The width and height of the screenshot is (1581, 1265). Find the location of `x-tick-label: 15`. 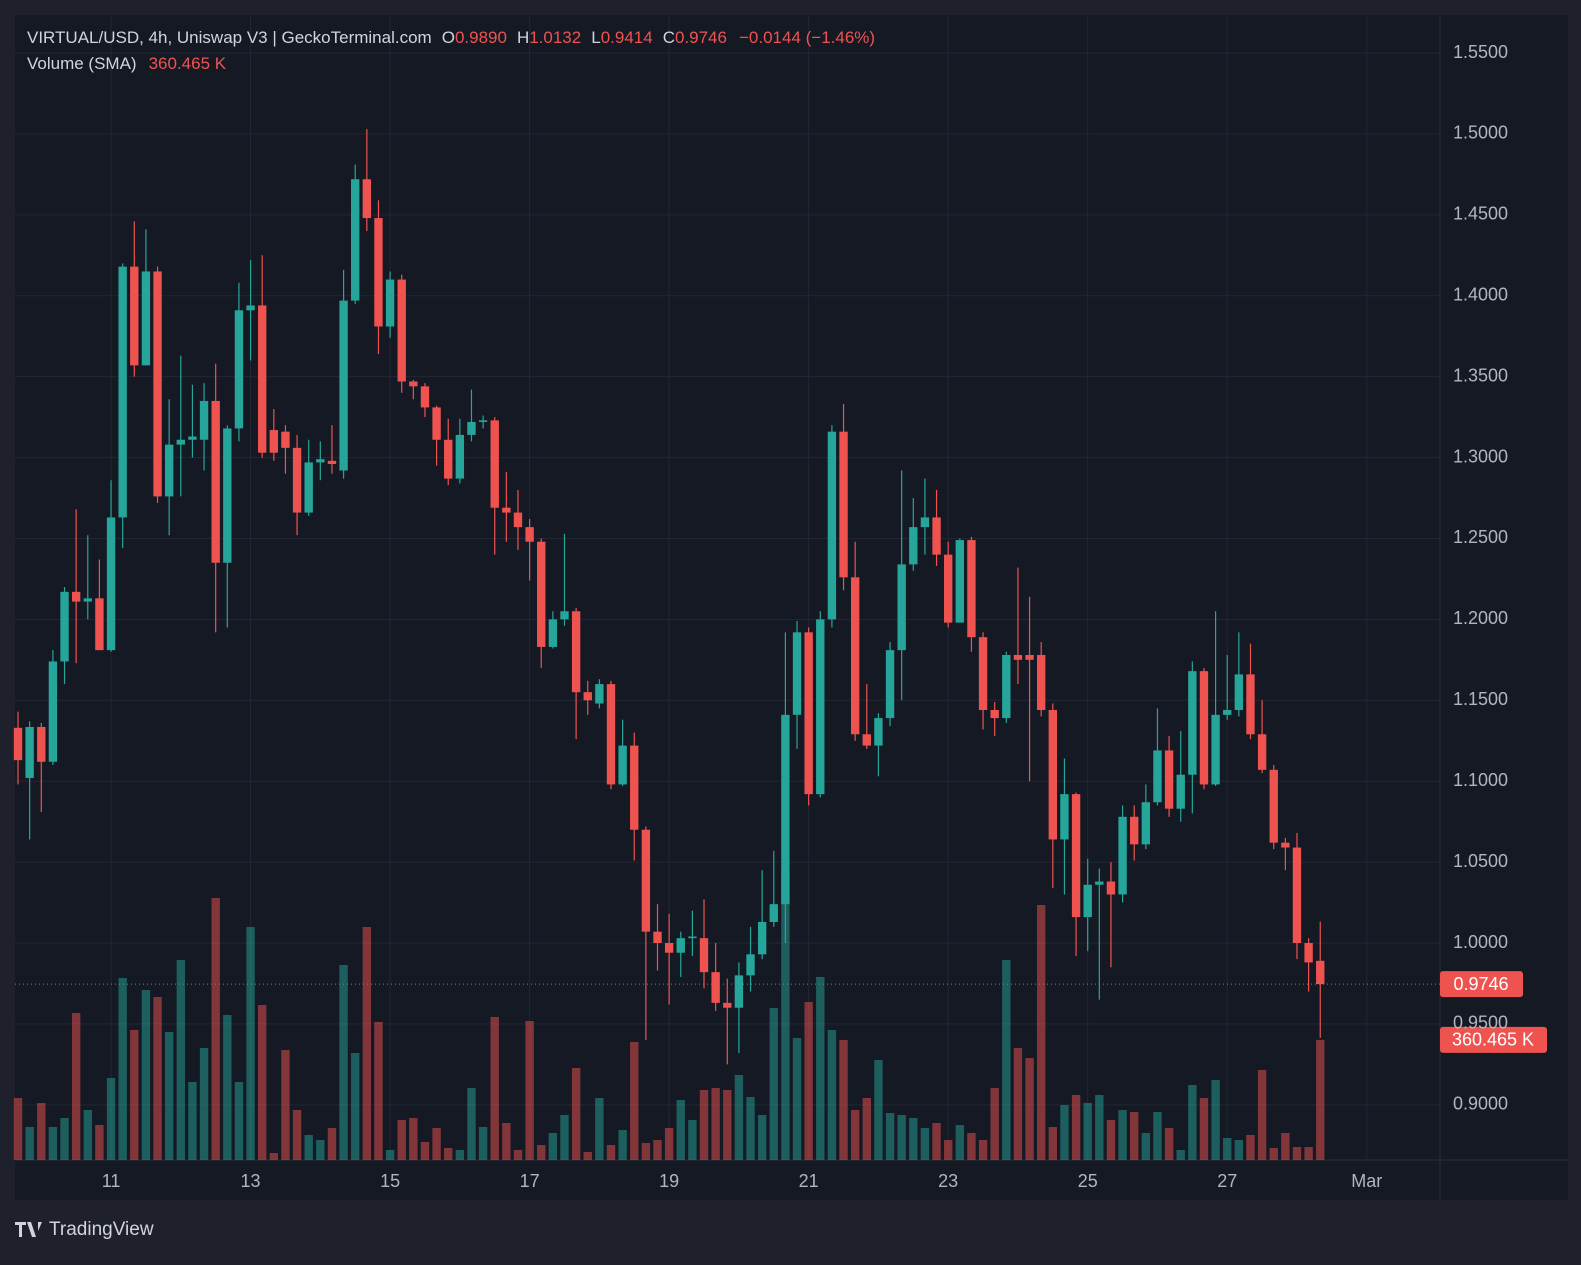

x-tick-label: 15 is located at coordinates (390, 1181).